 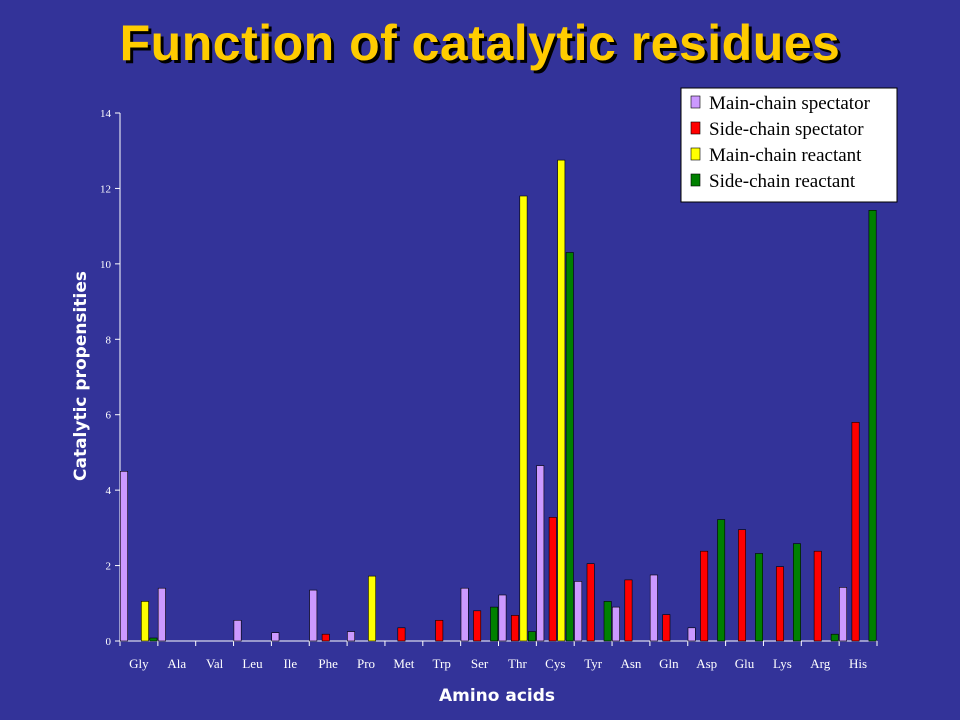 I want to click on bar-side-chain-reactant-his, so click(x=872, y=426).